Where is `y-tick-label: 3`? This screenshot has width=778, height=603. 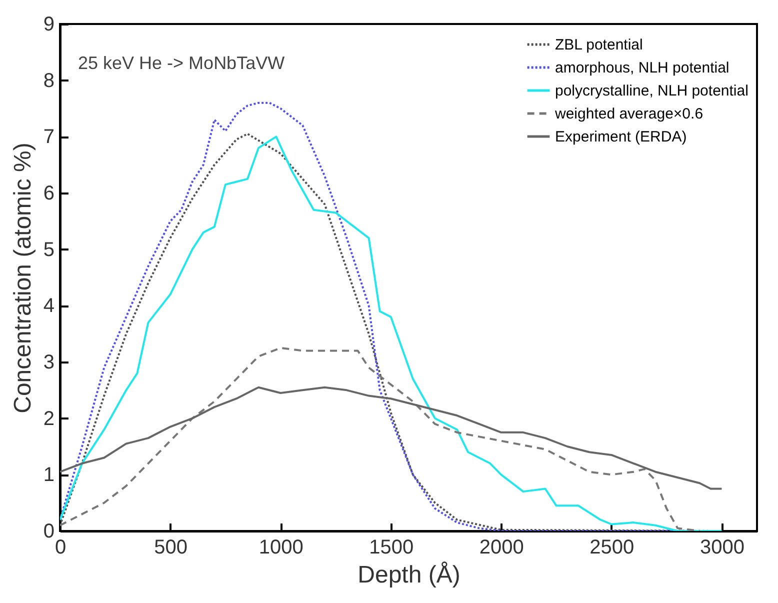 y-tick-label: 3 is located at coordinates (48, 363).